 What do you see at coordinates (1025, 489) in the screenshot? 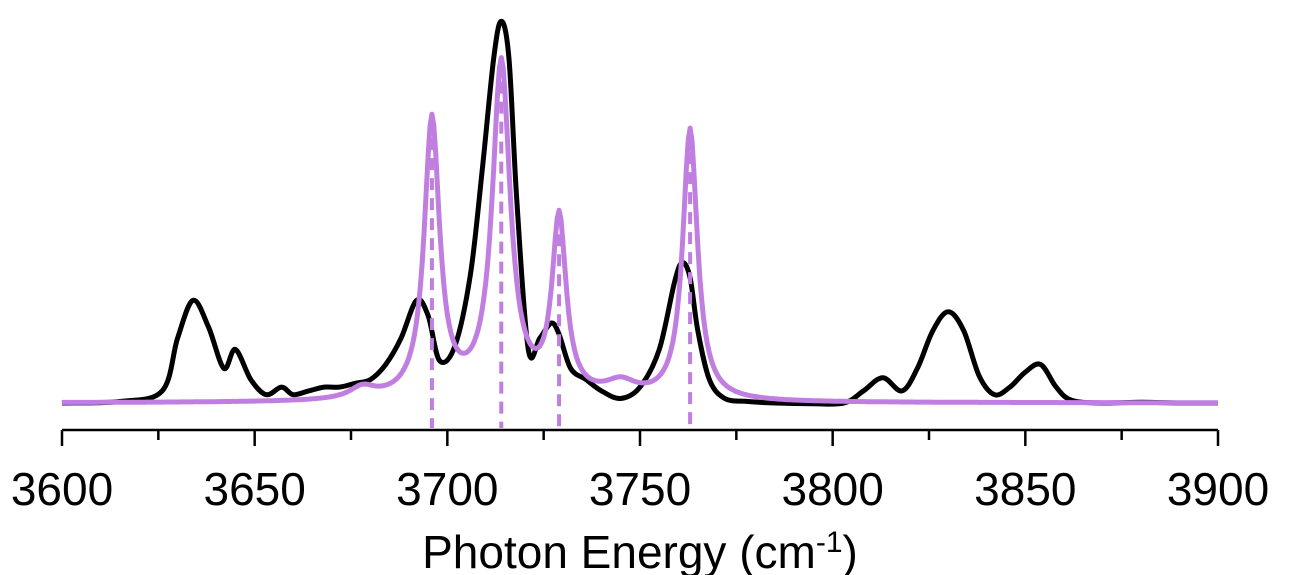
I see `x-tick-label: 3850` at bounding box center [1025, 489].